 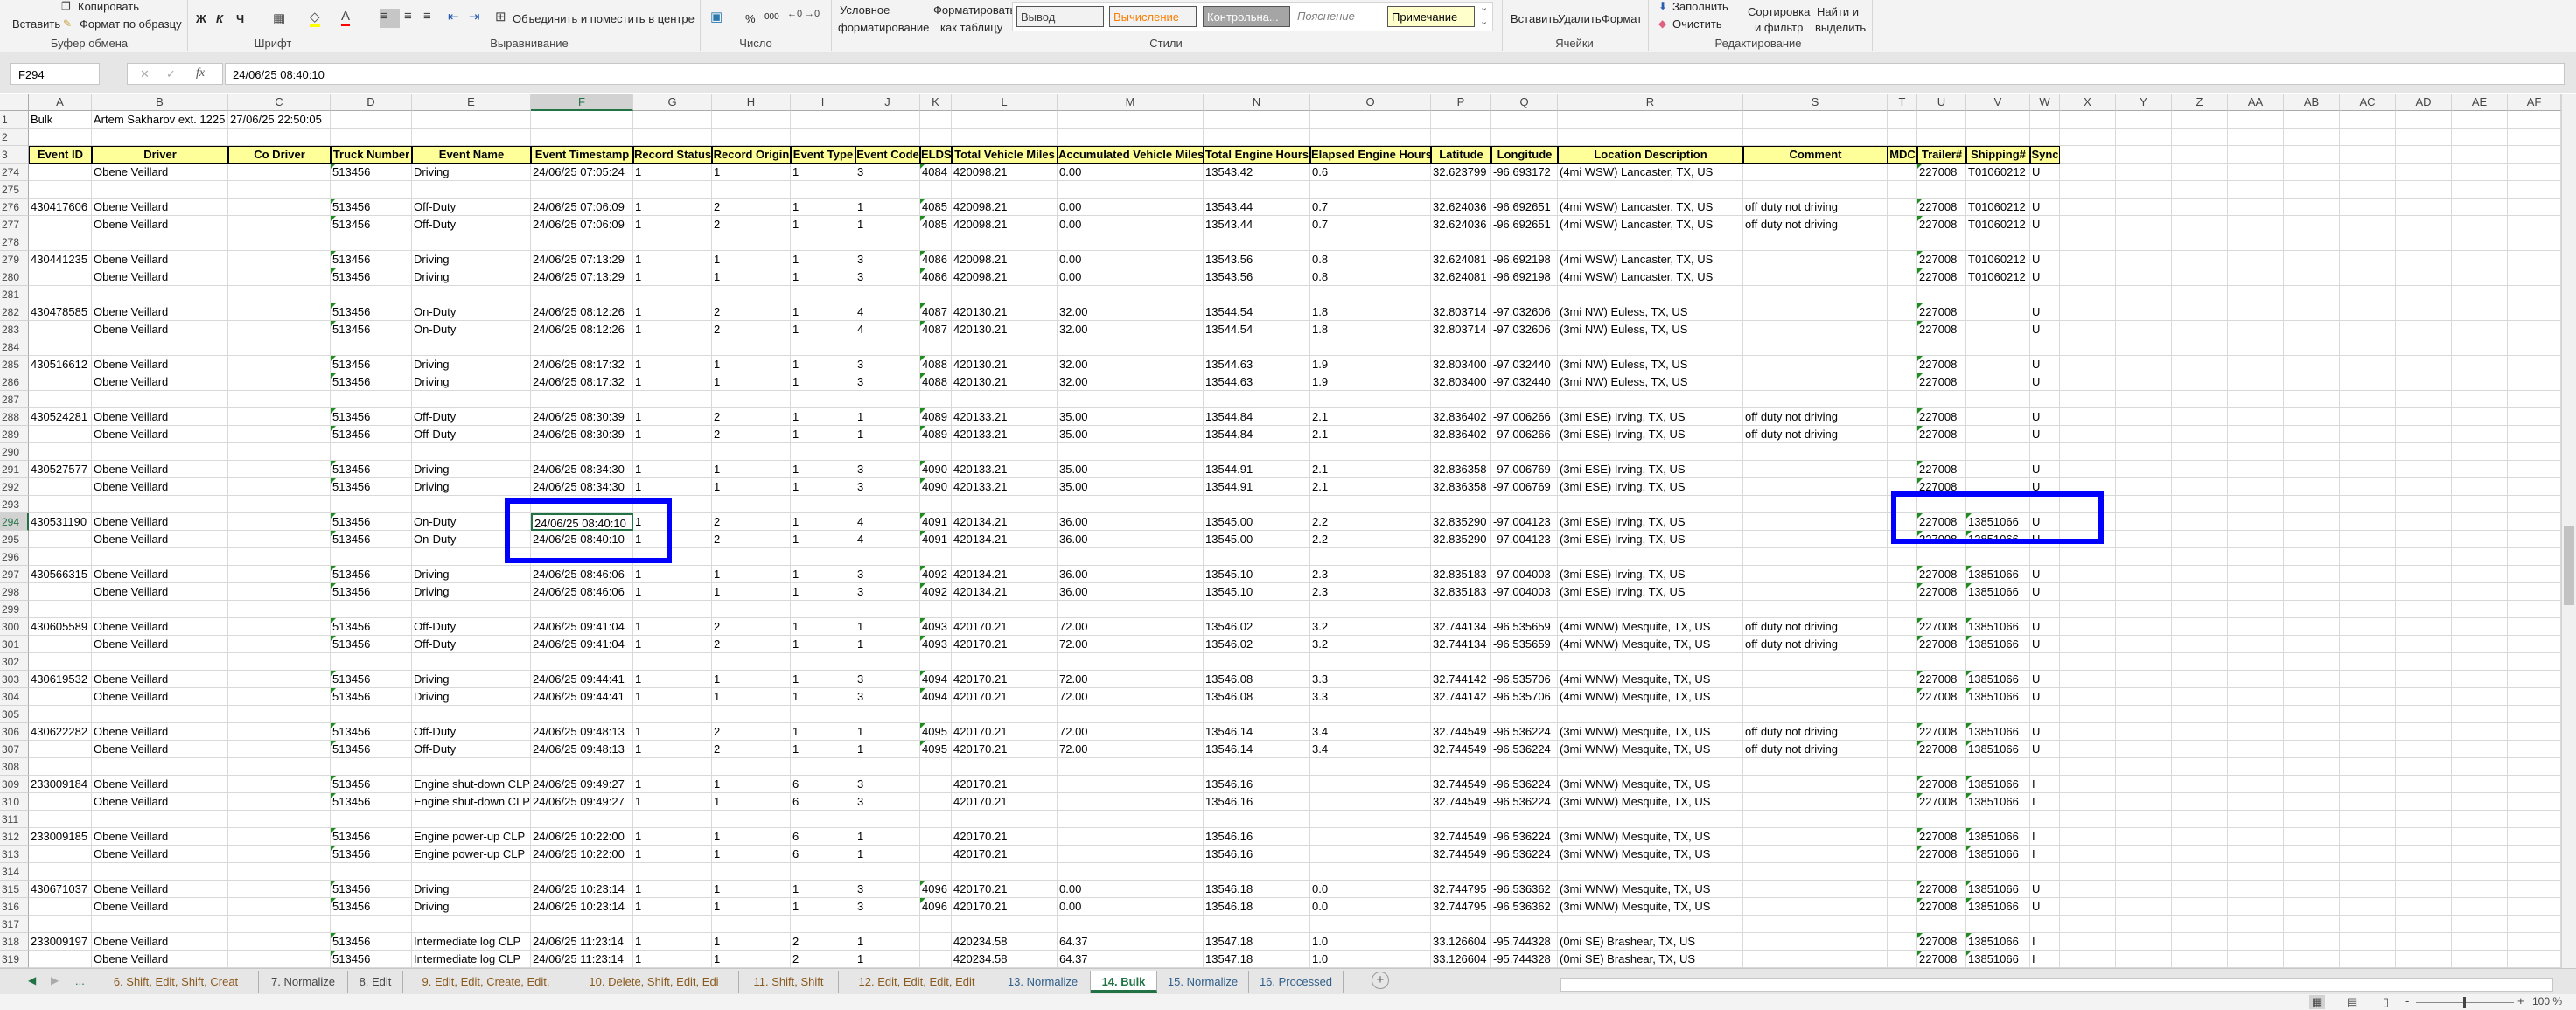 I want to click on cell-F: 24/06/25 08:17:32, so click(x=582, y=364).